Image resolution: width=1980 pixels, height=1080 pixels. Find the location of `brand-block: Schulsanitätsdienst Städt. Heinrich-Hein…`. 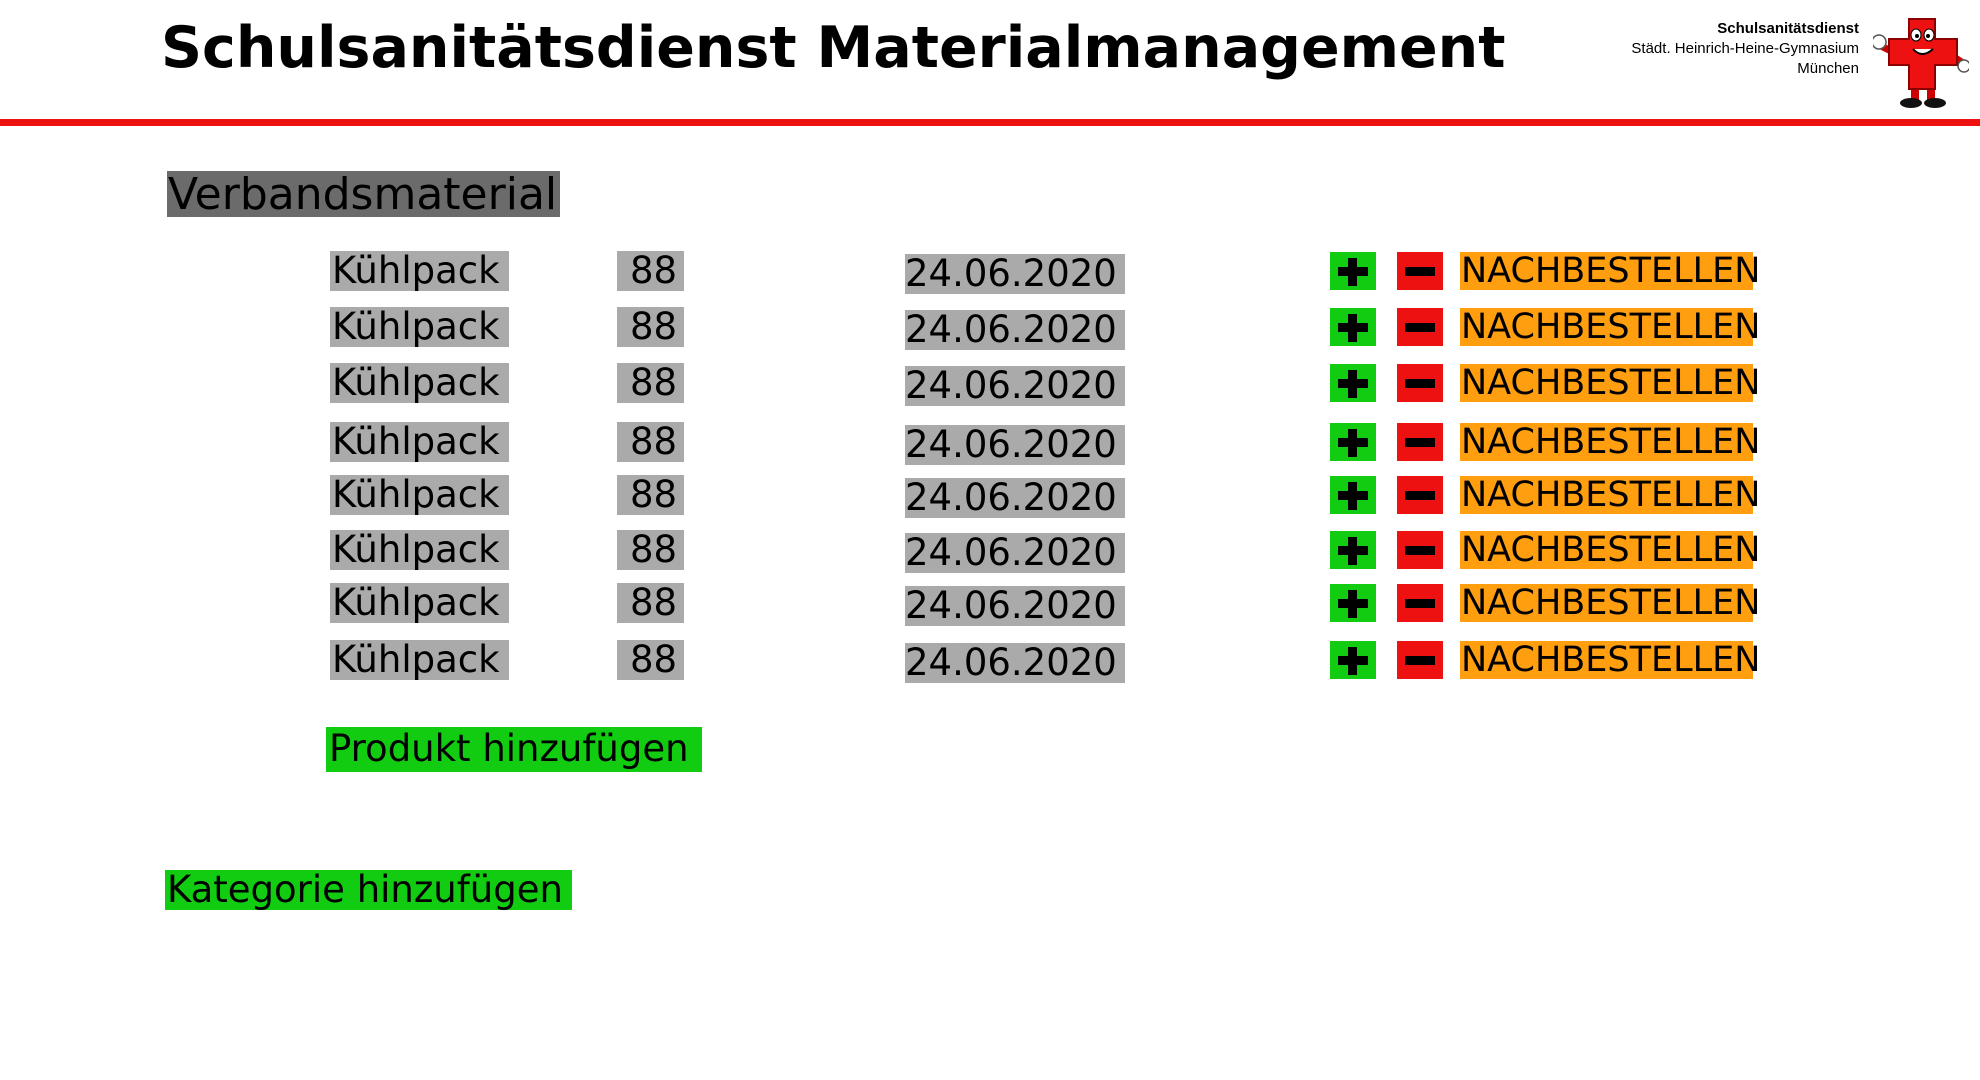

brand-block: Schulsanitätsdienst Städt. Heinrich-Hein… is located at coordinates (1745, 49).